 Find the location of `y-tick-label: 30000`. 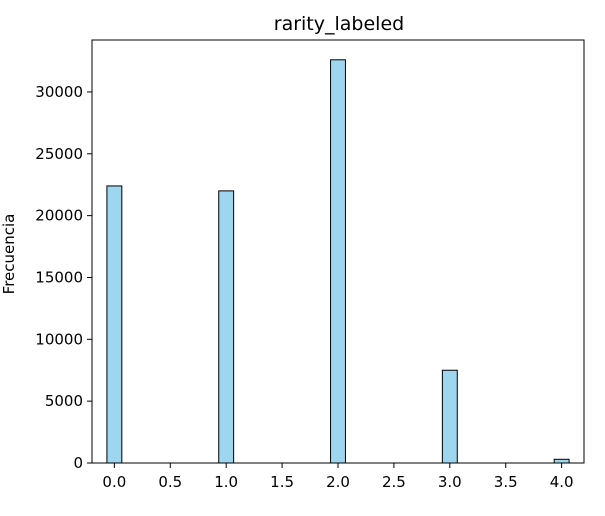

y-tick-label: 30000 is located at coordinates (59, 92).